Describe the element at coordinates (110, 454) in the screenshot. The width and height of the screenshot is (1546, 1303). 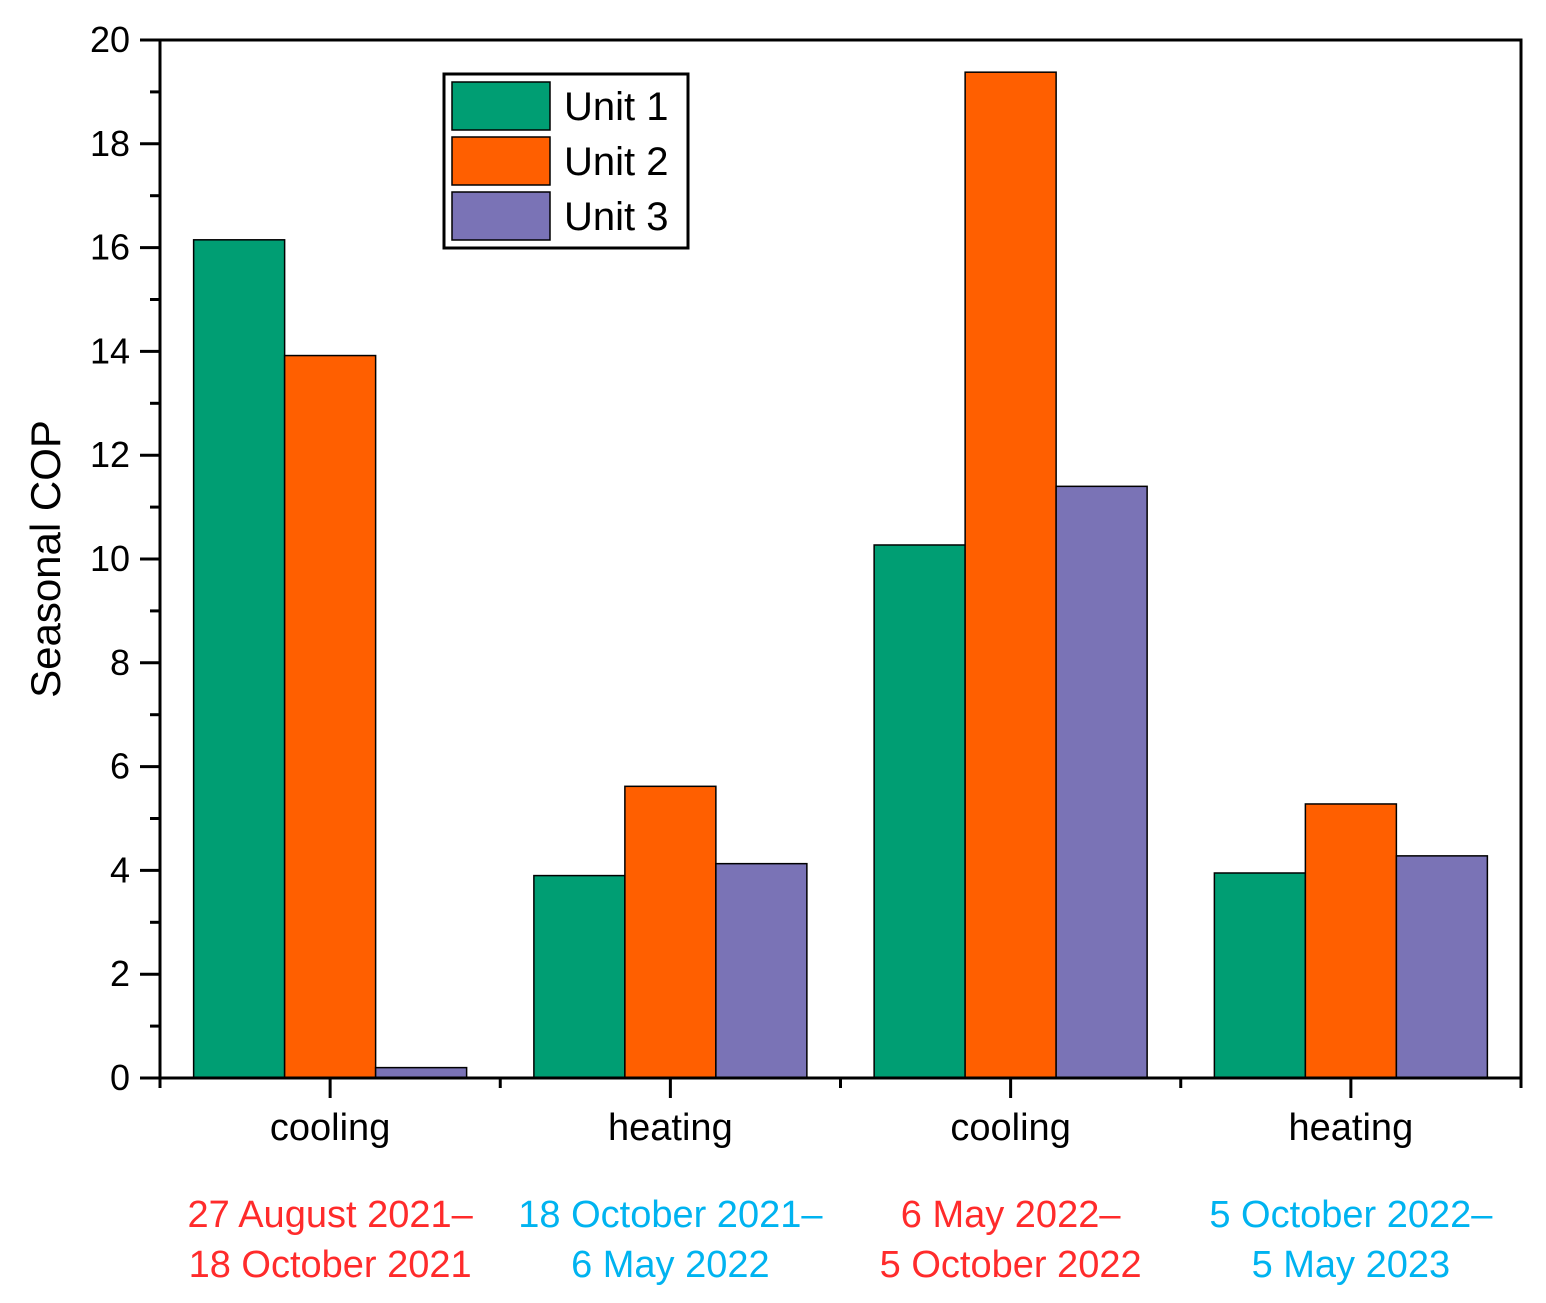
I see `y-tick-label: 12` at that location.